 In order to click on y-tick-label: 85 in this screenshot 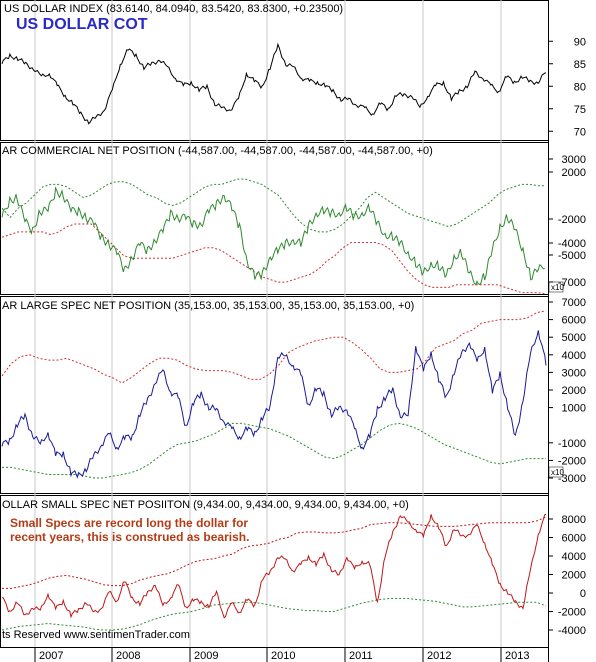, I will do `click(580, 65)`.